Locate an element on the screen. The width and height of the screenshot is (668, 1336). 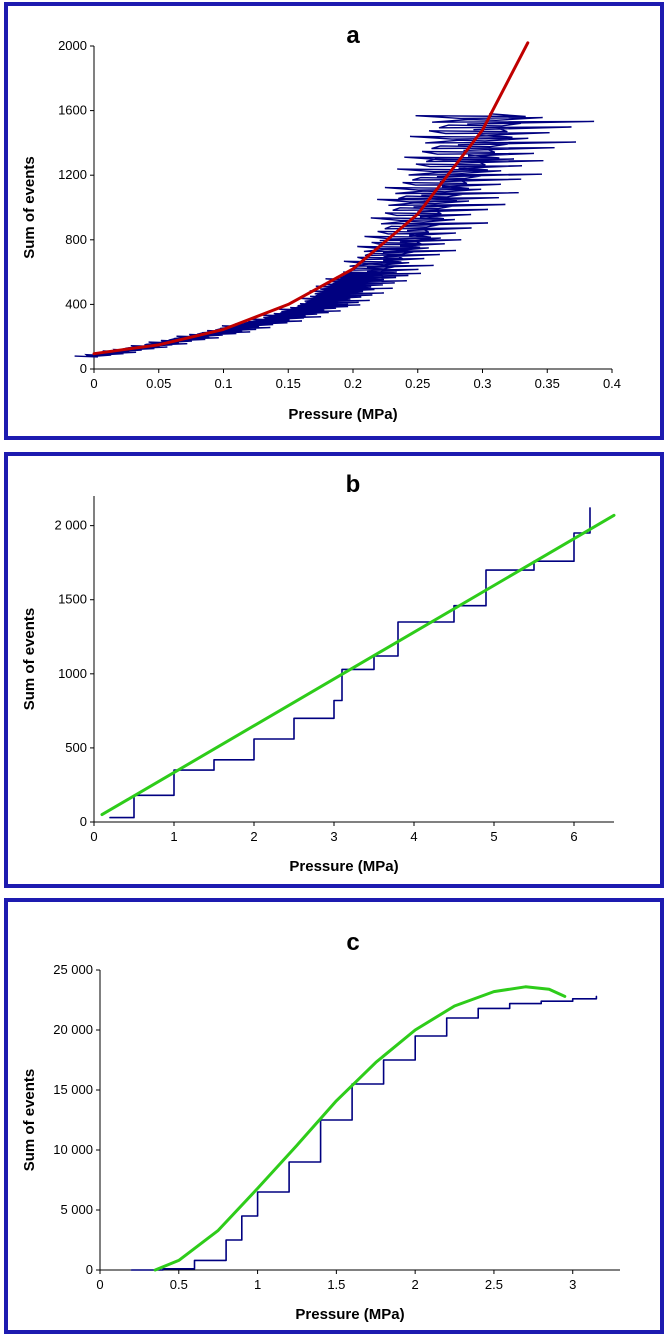
y-tick-label: 20 000 is located at coordinates (73, 1029).